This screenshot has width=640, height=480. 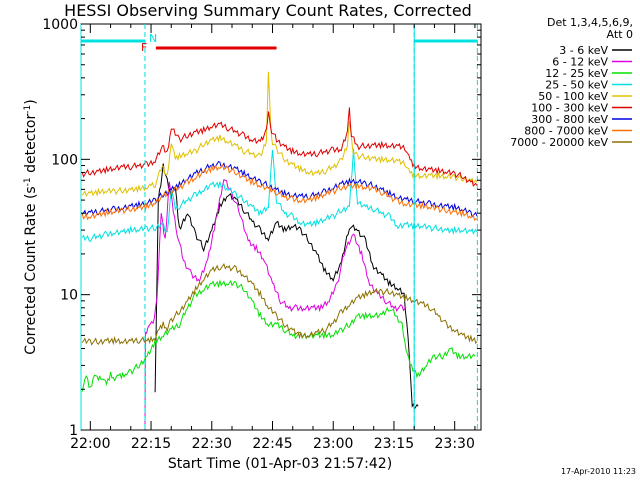 I want to click on x-tick-label-6: 23:30, so click(x=455, y=444).